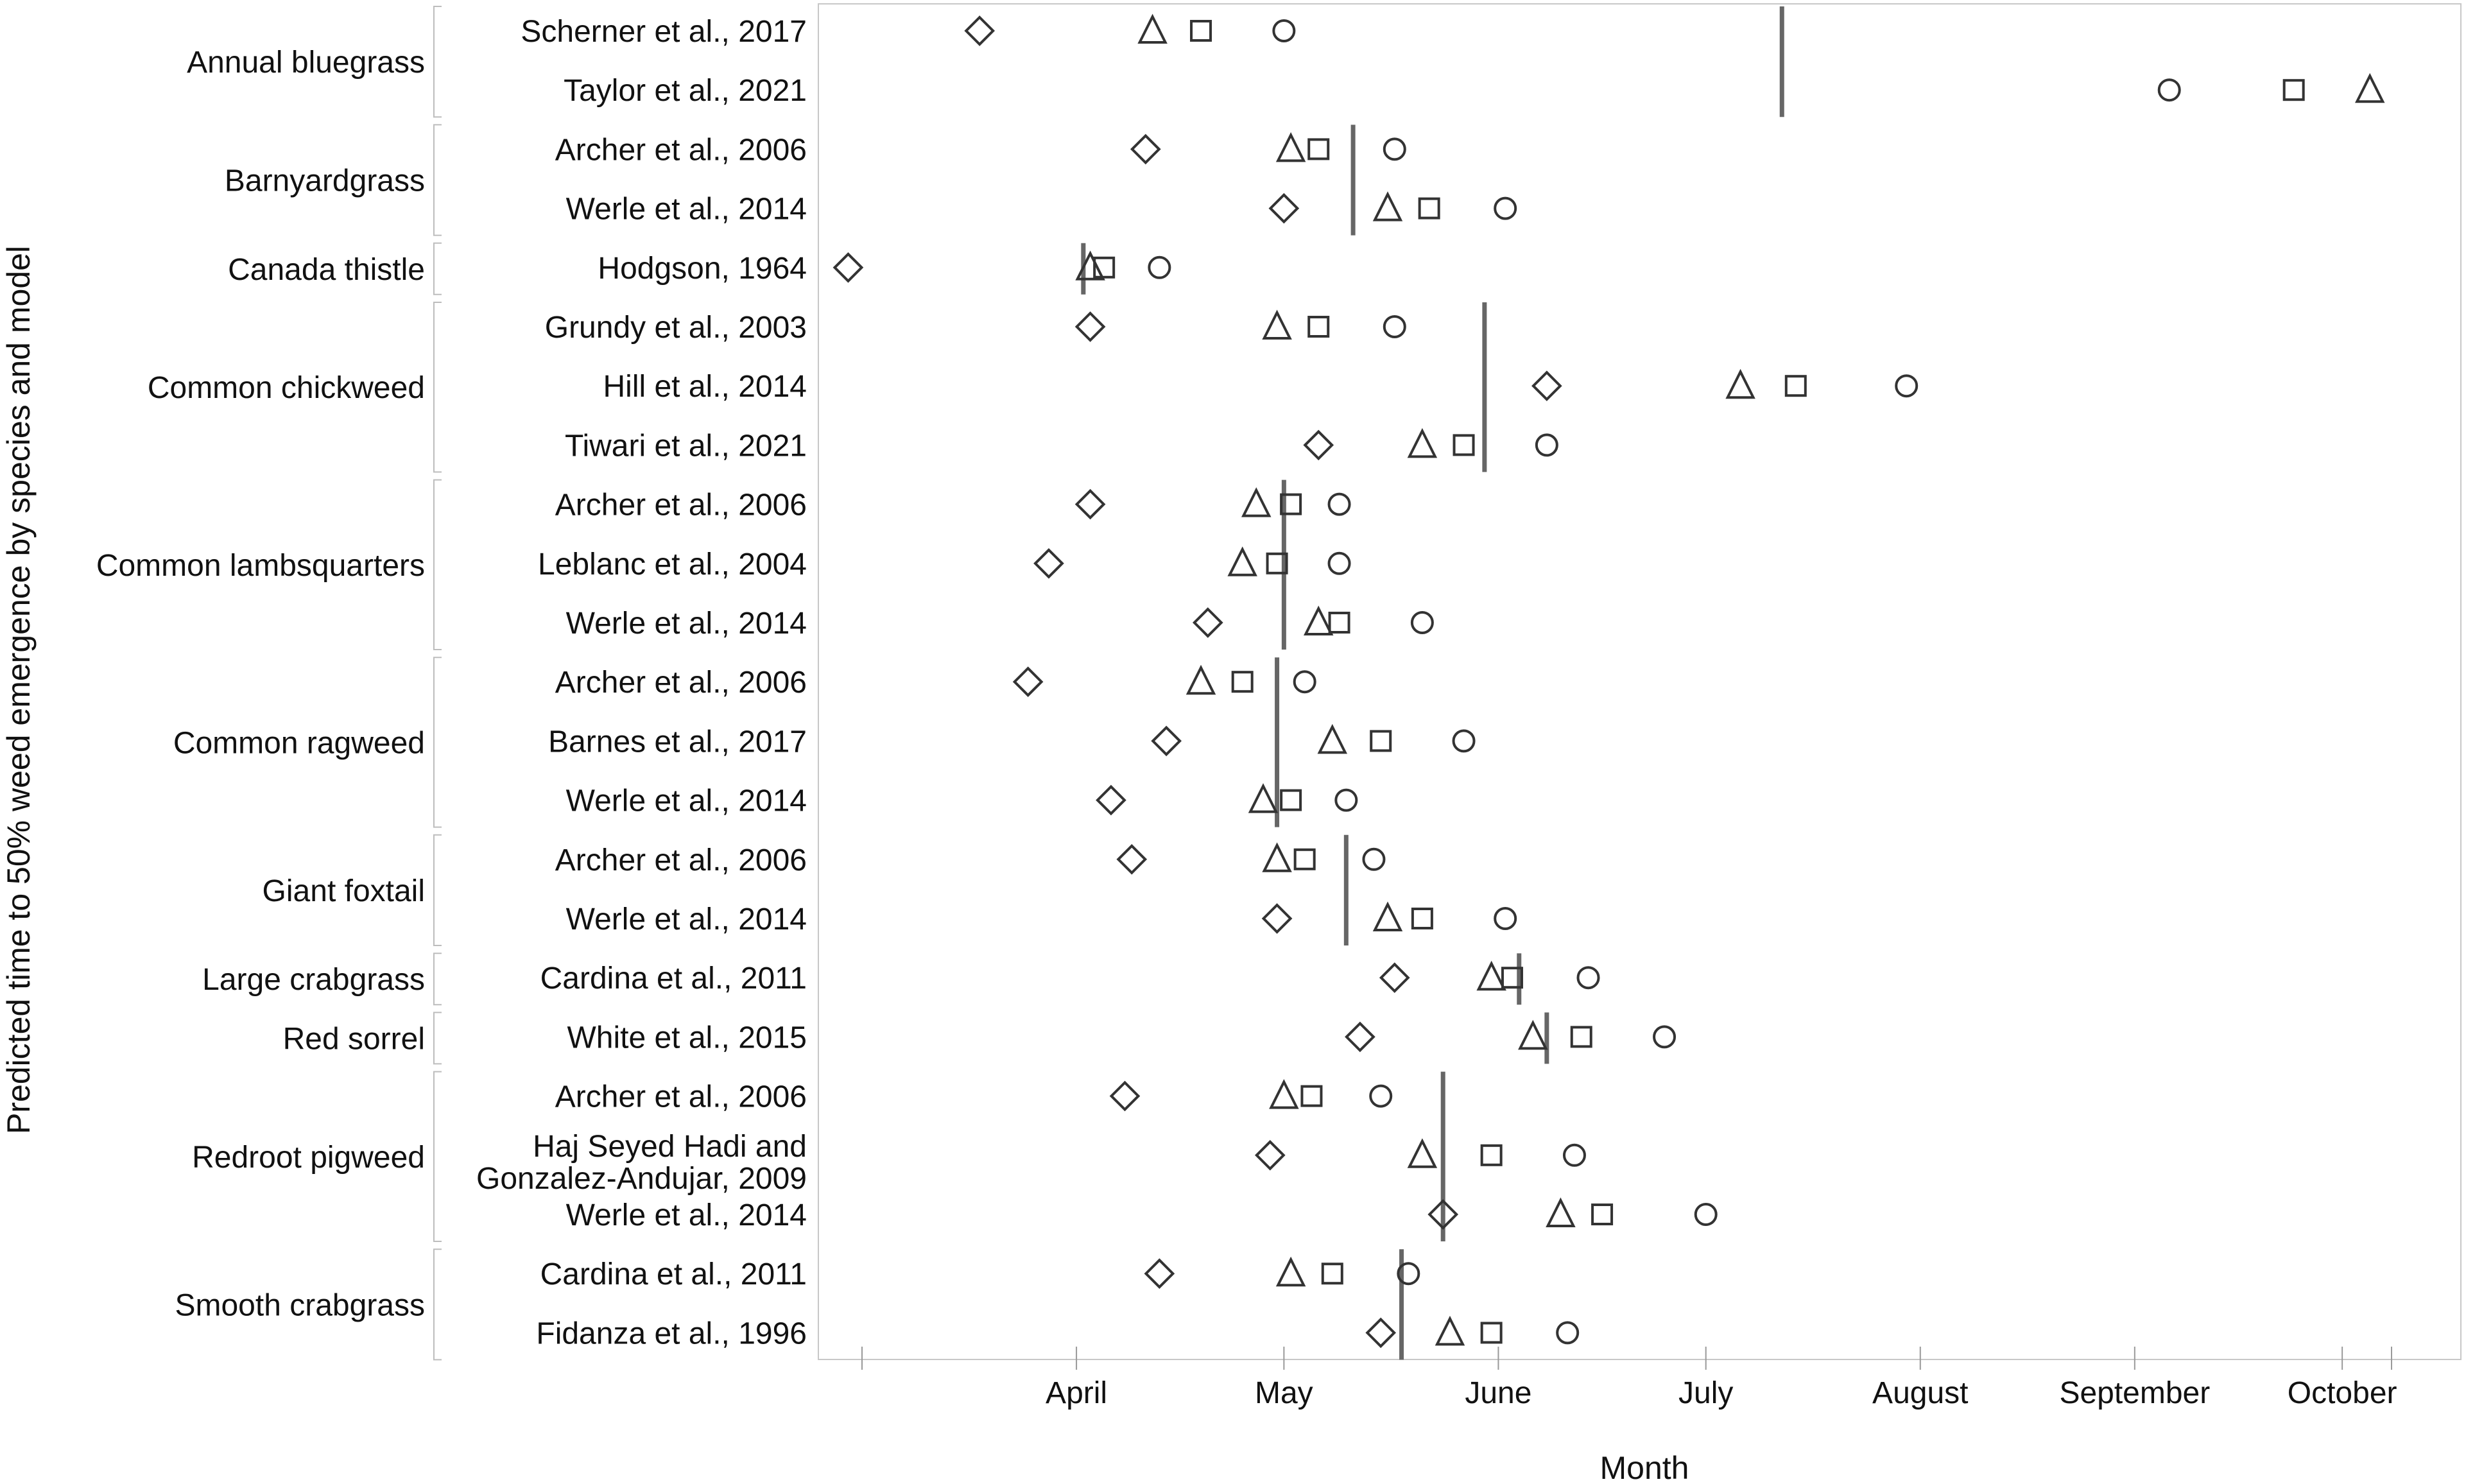 Image resolution: width=2466 pixels, height=1484 pixels. What do you see at coordinates (2342, 1393) in the screenshot?
I see `x-tick-label: October` at bounding box center [2342, 1393].